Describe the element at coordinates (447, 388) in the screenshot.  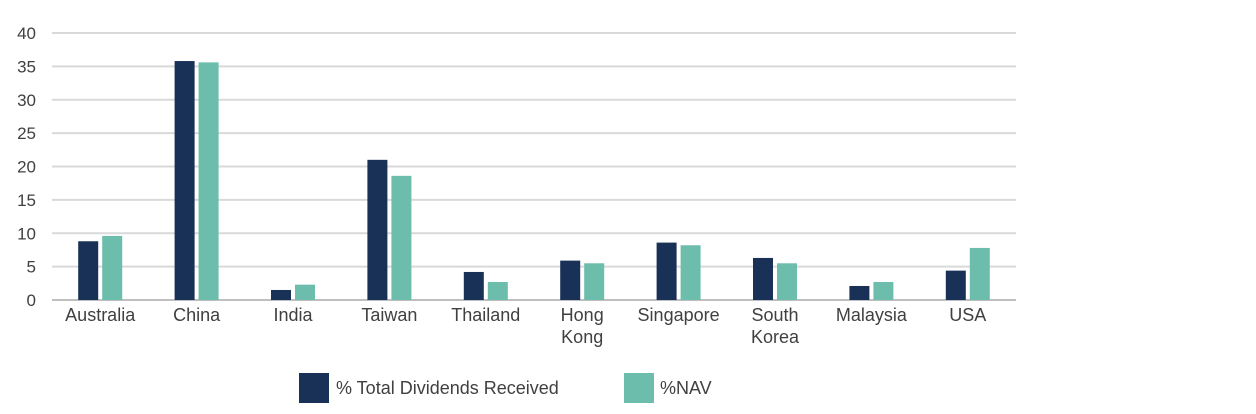
I see `legend-label: % Total Dividends Received` at that location.